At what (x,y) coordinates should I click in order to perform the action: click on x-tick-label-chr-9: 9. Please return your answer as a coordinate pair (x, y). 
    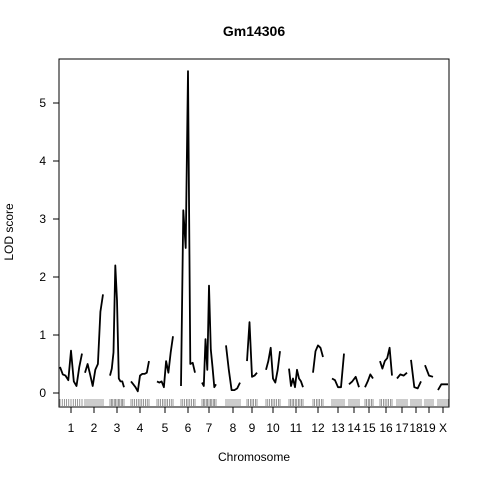
    Looking at the image, I should click on (252, 428).